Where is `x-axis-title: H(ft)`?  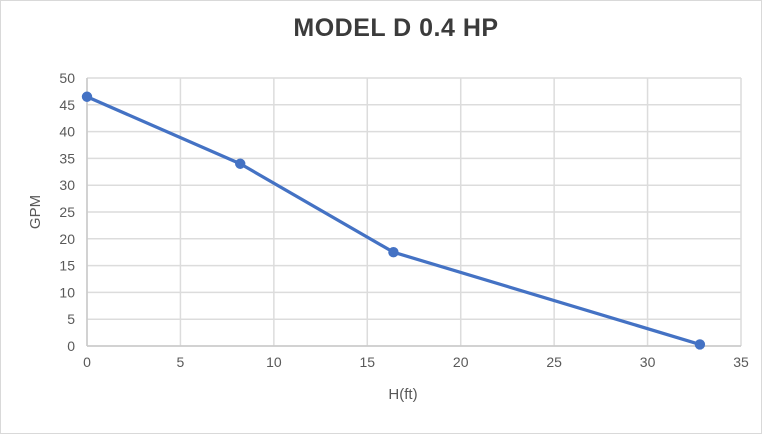 x-axis-title: H(ft) is located at coordinates (402, 394).